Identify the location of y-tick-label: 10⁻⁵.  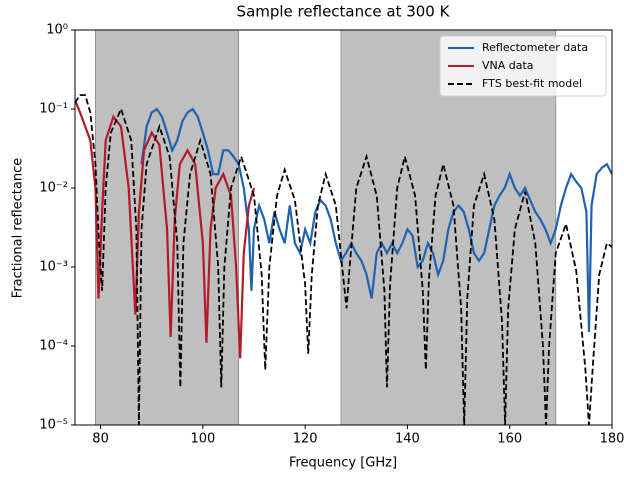
(53, 425).